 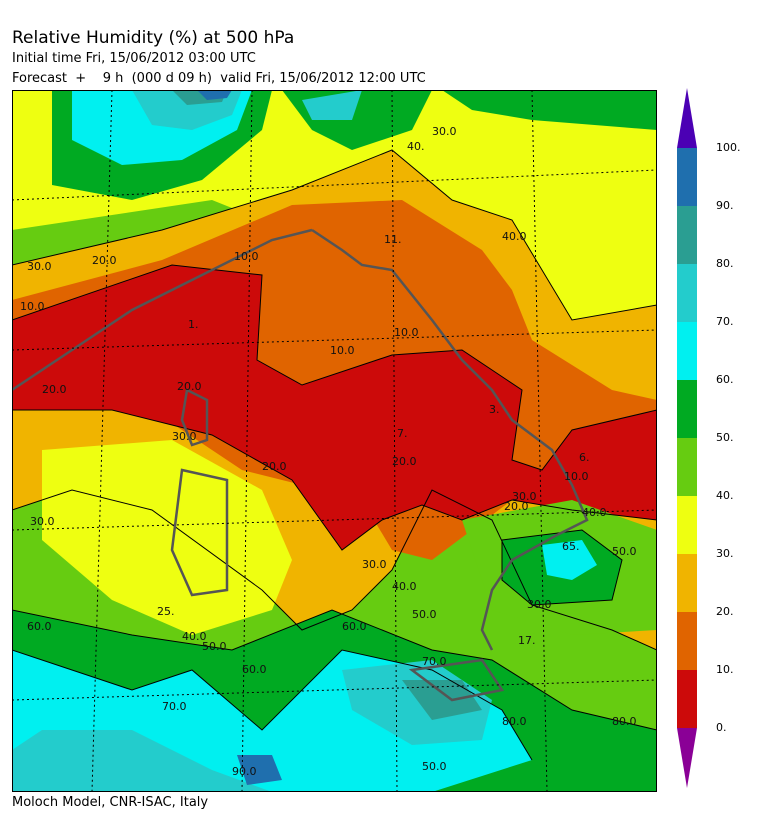 I want to click on colorbar-tick: 10., so click(x=725, y=669).